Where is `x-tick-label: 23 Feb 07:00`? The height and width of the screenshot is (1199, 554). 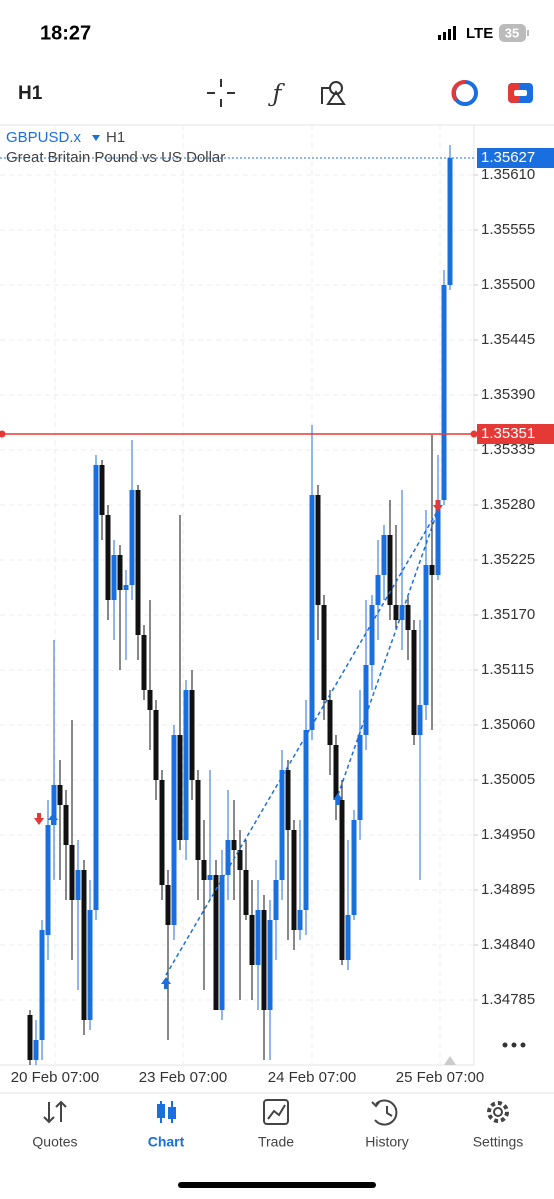 x-tick-label: 23 Feb 07:00 is located at coordinates (183, 1077).